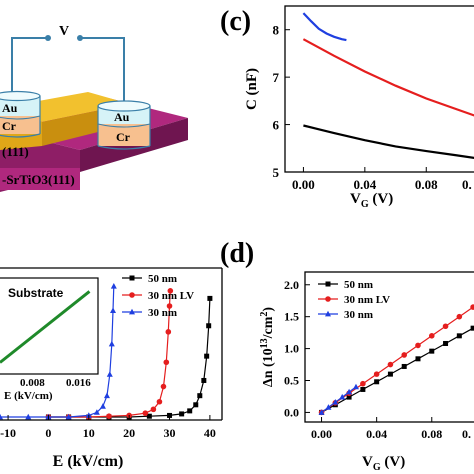 This screenshot has width=474, height=474. I want to click on film-label: (111), so click(15, 151).